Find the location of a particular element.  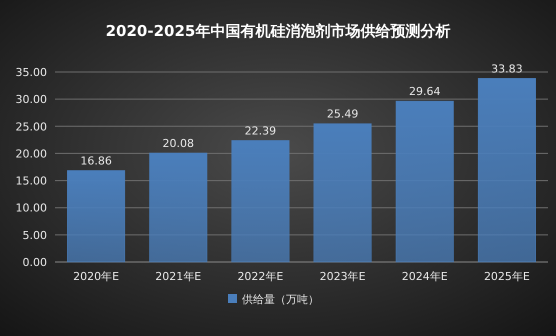

y-tick-label: 35.00 is located at coordinates (31, 72).